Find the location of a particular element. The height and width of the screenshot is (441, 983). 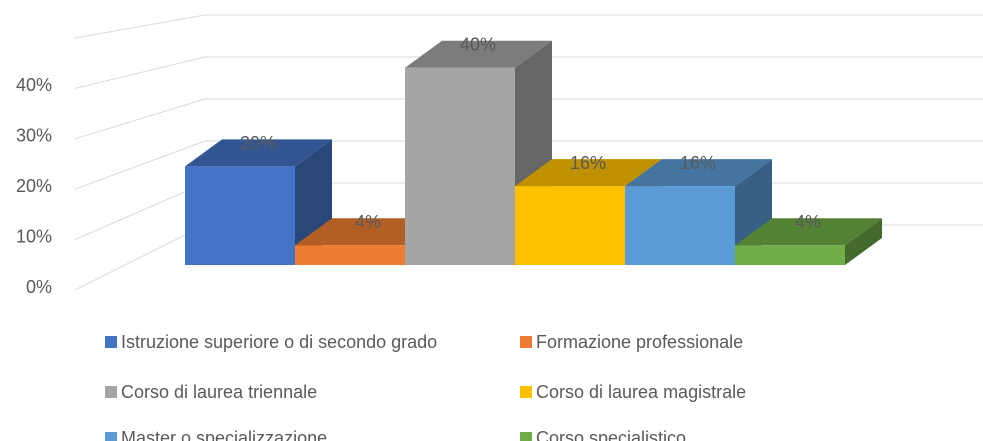

value-label: 40% is located at coordinates (478, 45).